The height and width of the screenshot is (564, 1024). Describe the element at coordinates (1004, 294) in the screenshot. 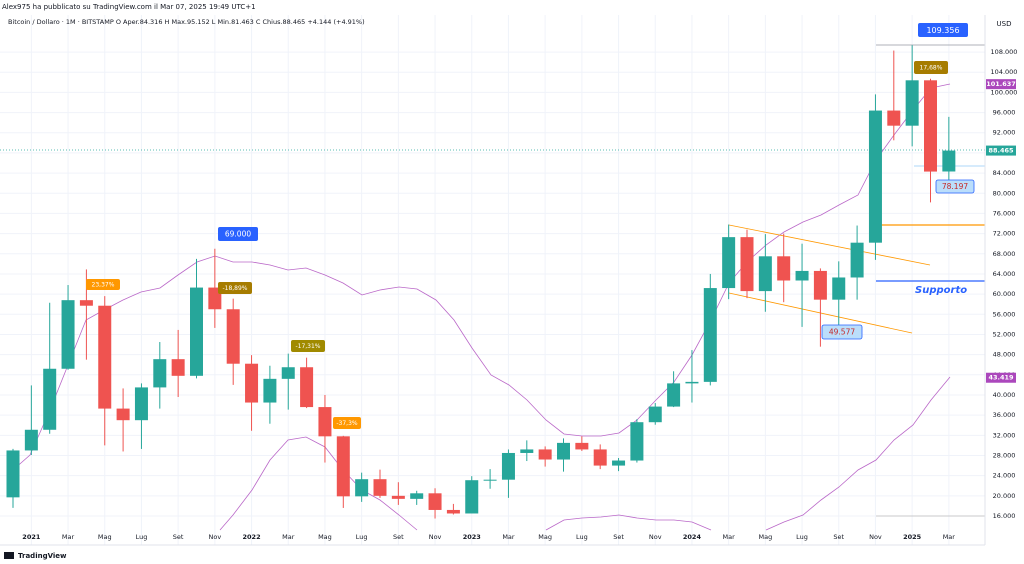

I see `y-tick-label: 60.000` at that location.